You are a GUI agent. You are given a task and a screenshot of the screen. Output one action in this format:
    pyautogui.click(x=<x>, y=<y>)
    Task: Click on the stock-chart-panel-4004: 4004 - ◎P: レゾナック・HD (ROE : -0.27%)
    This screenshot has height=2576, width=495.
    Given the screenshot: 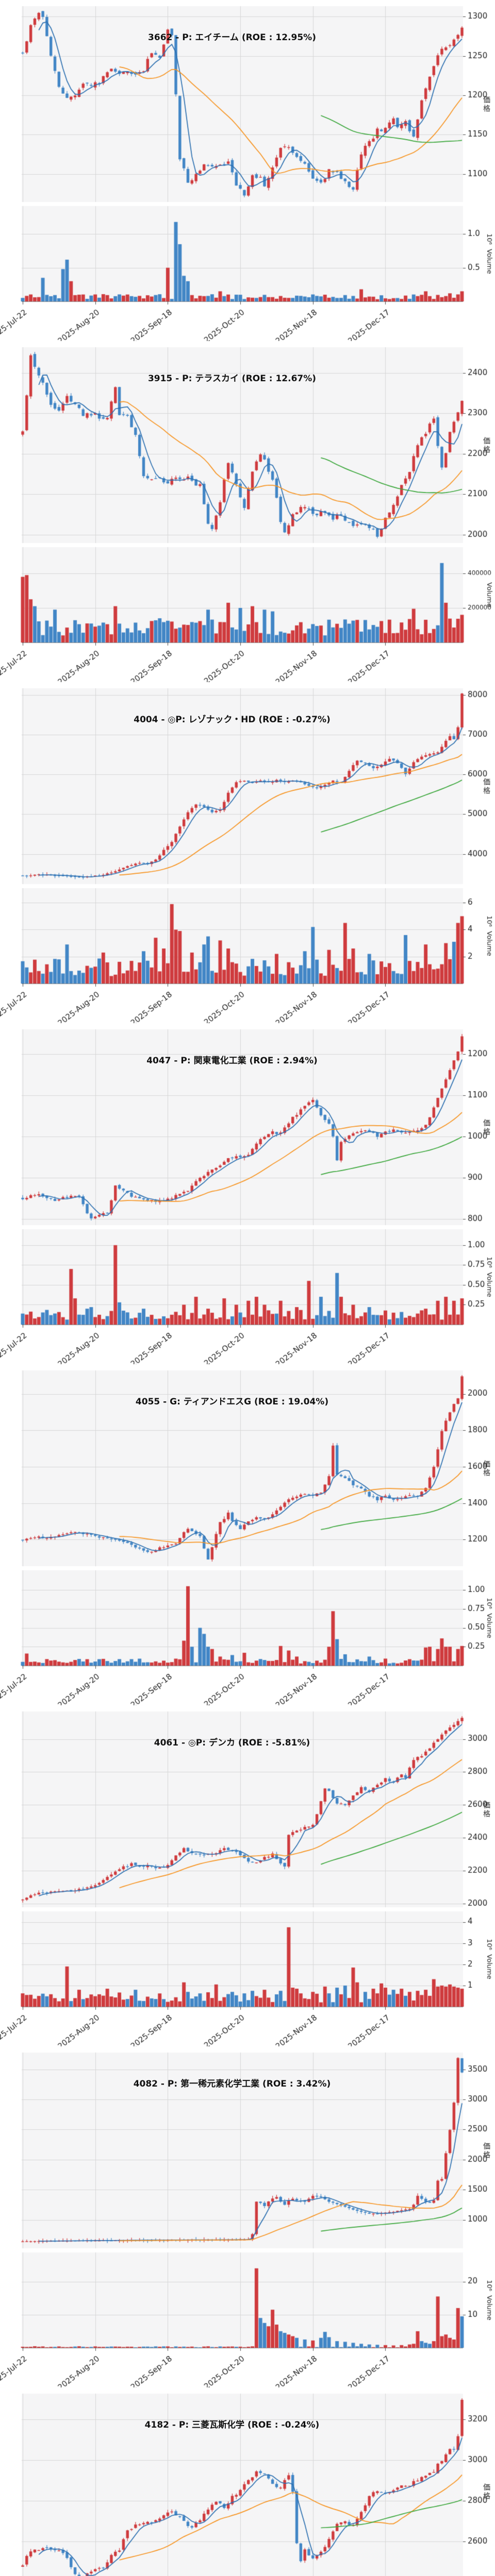 What is the action you would take?
    pyautogui.click(x=247, y=852)
    